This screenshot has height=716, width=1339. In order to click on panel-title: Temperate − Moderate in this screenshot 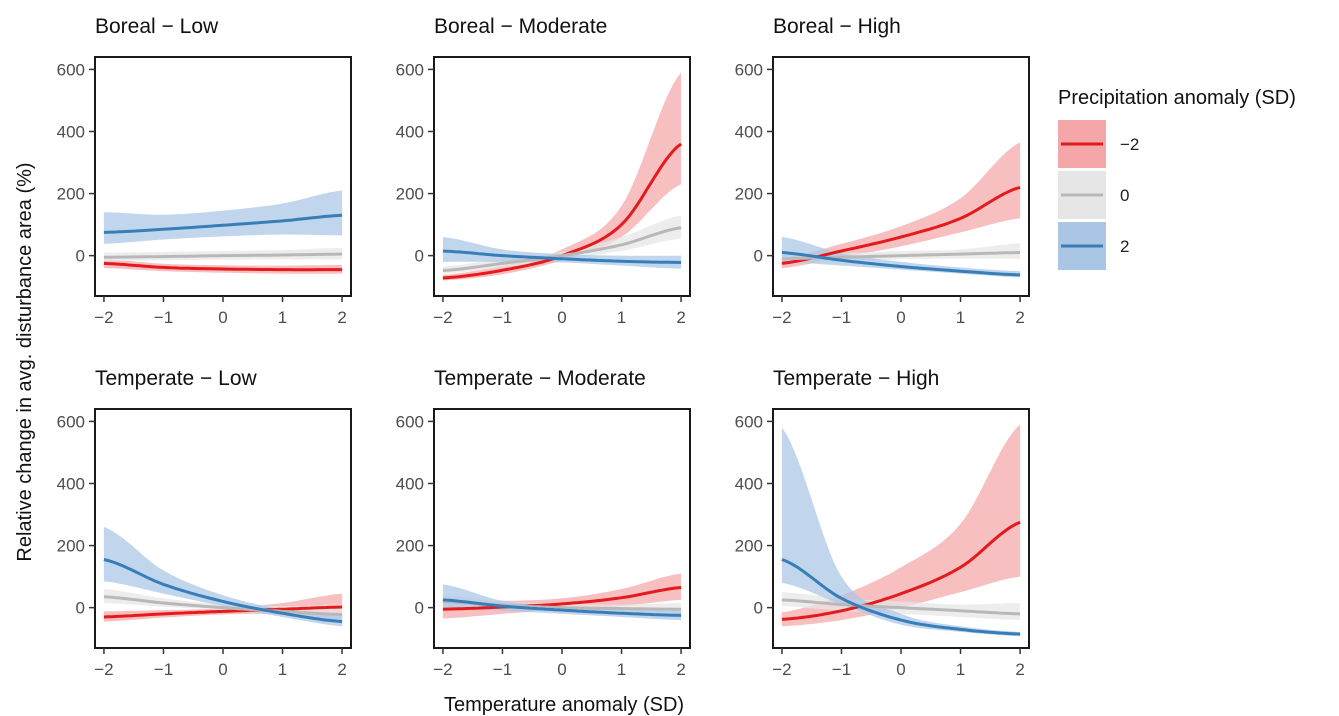, I will do `click(540, 378)`.